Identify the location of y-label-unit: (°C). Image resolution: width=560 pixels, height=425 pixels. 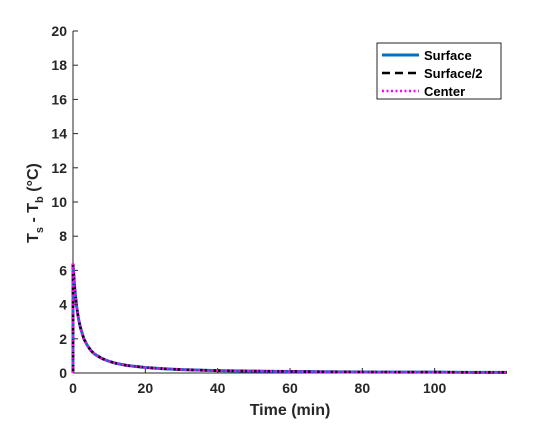
(33, 179).